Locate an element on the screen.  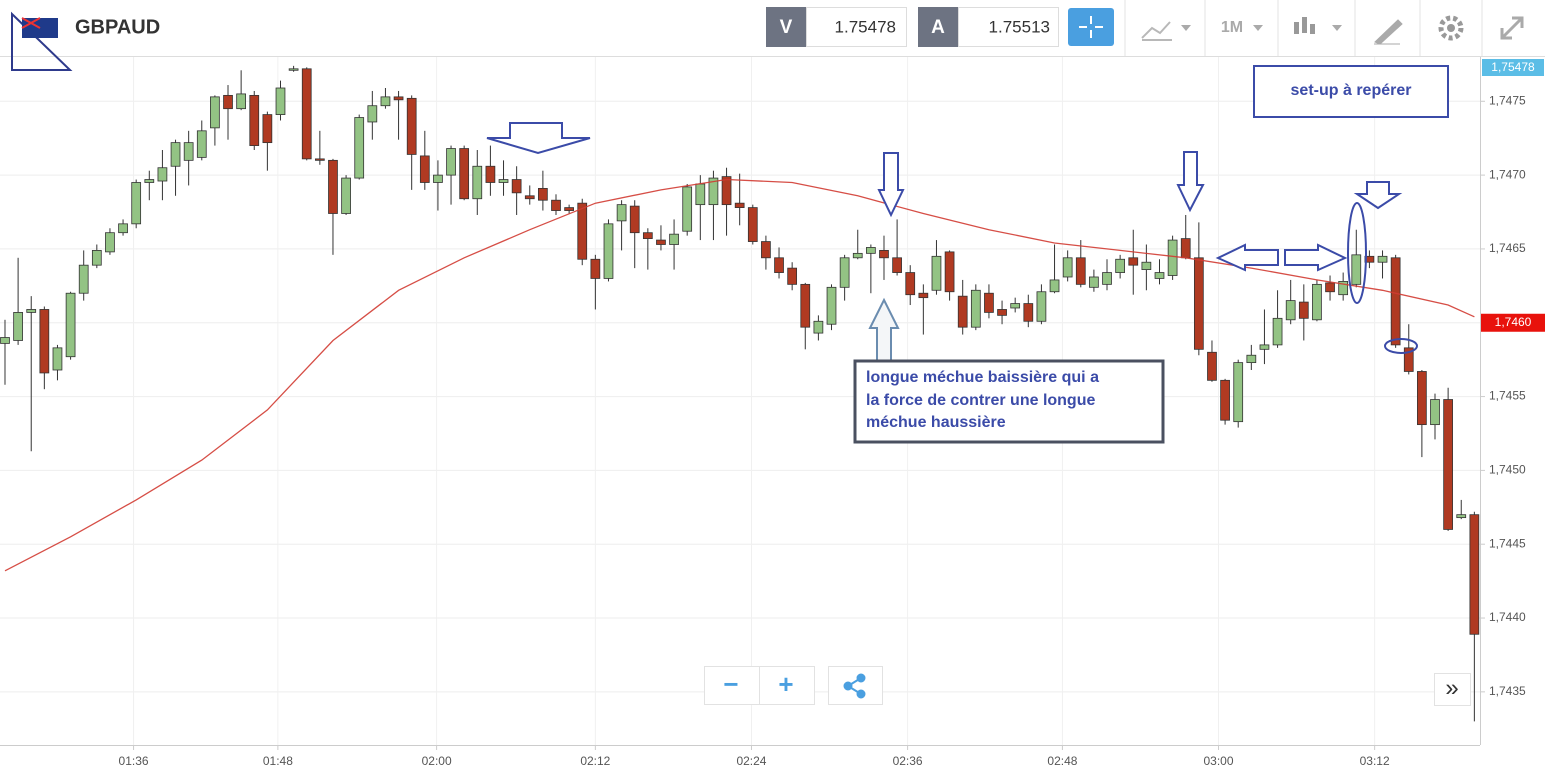
x-tick-label: 02:48 is located at coordinates (1062, 761).